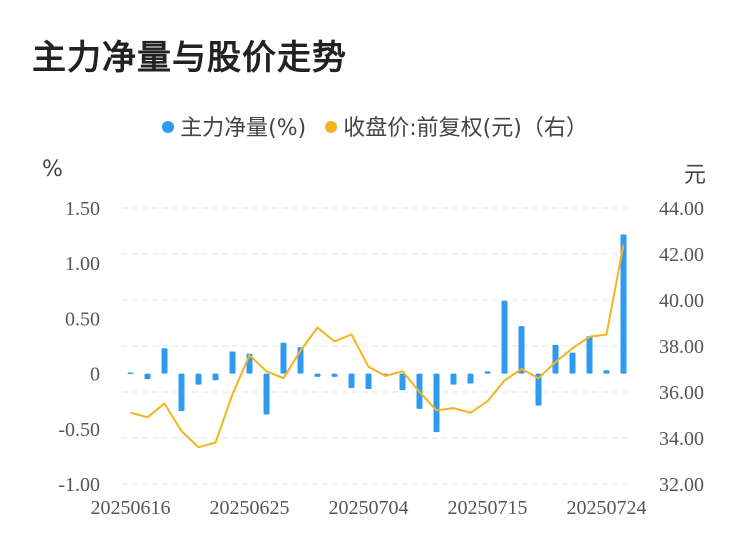 The width and height of the screenshot is (750, 558). What do you see at coordinates (331, 127) in the screenshot?
I see `legend-dot-orange-icon` at bounding box center [331, 127].